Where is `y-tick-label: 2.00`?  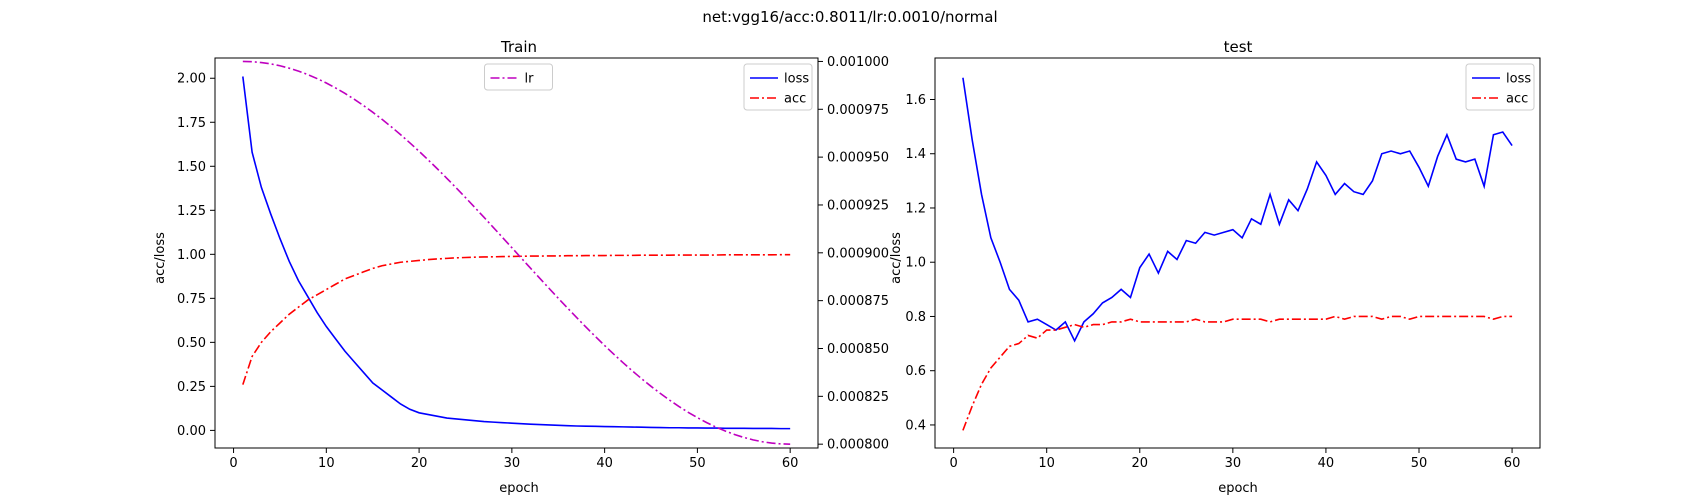 y-tick-label: 2.00 is located at coordinates (191, 79).